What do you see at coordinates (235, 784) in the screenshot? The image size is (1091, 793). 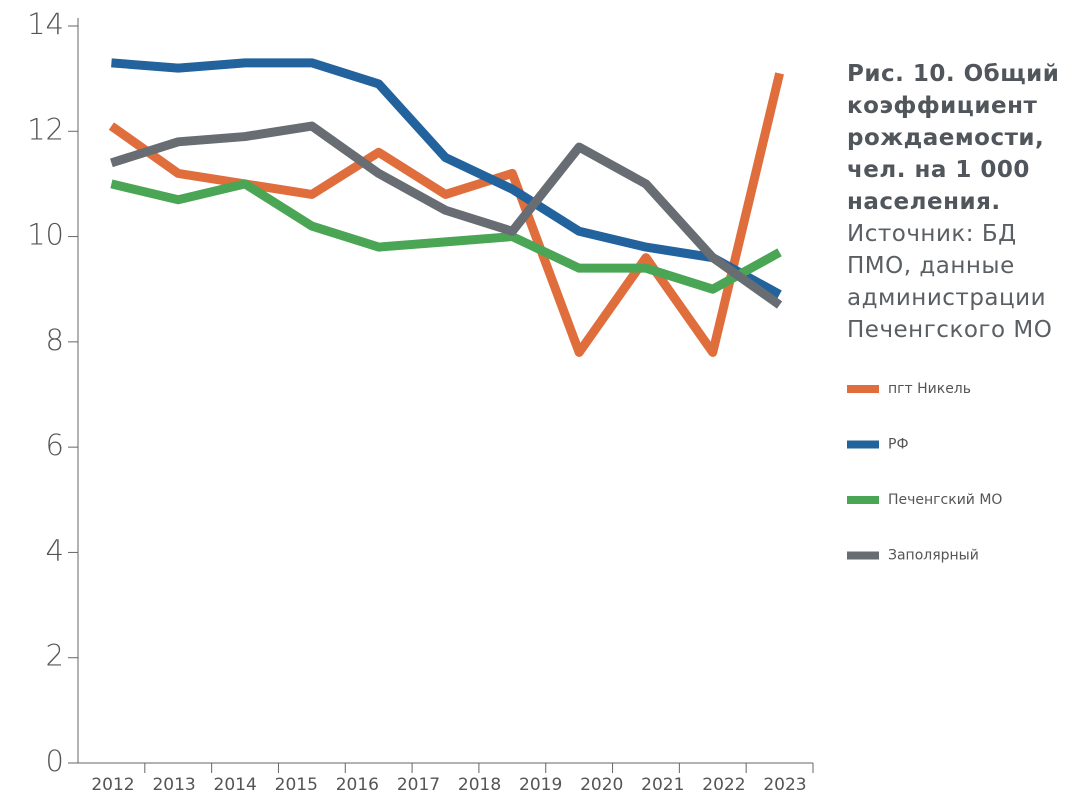 I see `x-tick-label: 2014` at bounding box center [235, 784].